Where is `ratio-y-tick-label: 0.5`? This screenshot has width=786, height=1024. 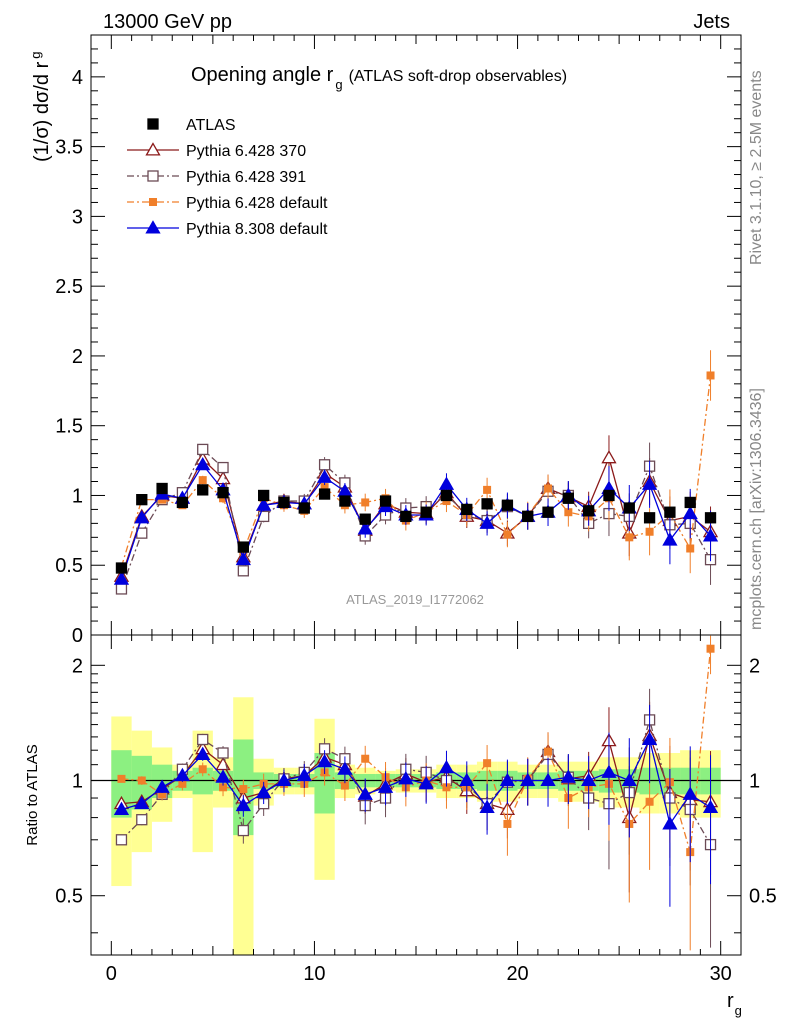
ratio-y-tick-label: 0.5 is located at coordinates (69, 897).